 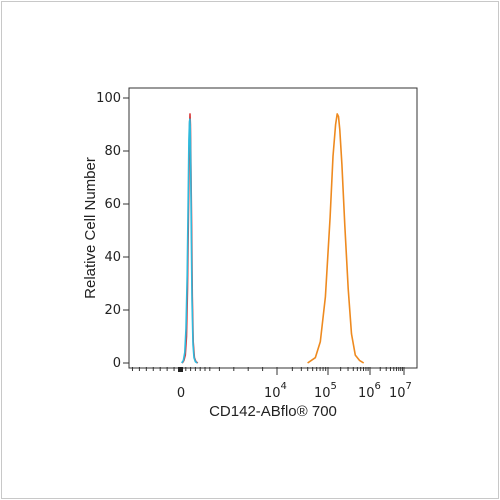 What do you see at coordinates (117, 363) in the screenshot?
I see `y-tick-label-0: 0` at bounding box center [117, 363].